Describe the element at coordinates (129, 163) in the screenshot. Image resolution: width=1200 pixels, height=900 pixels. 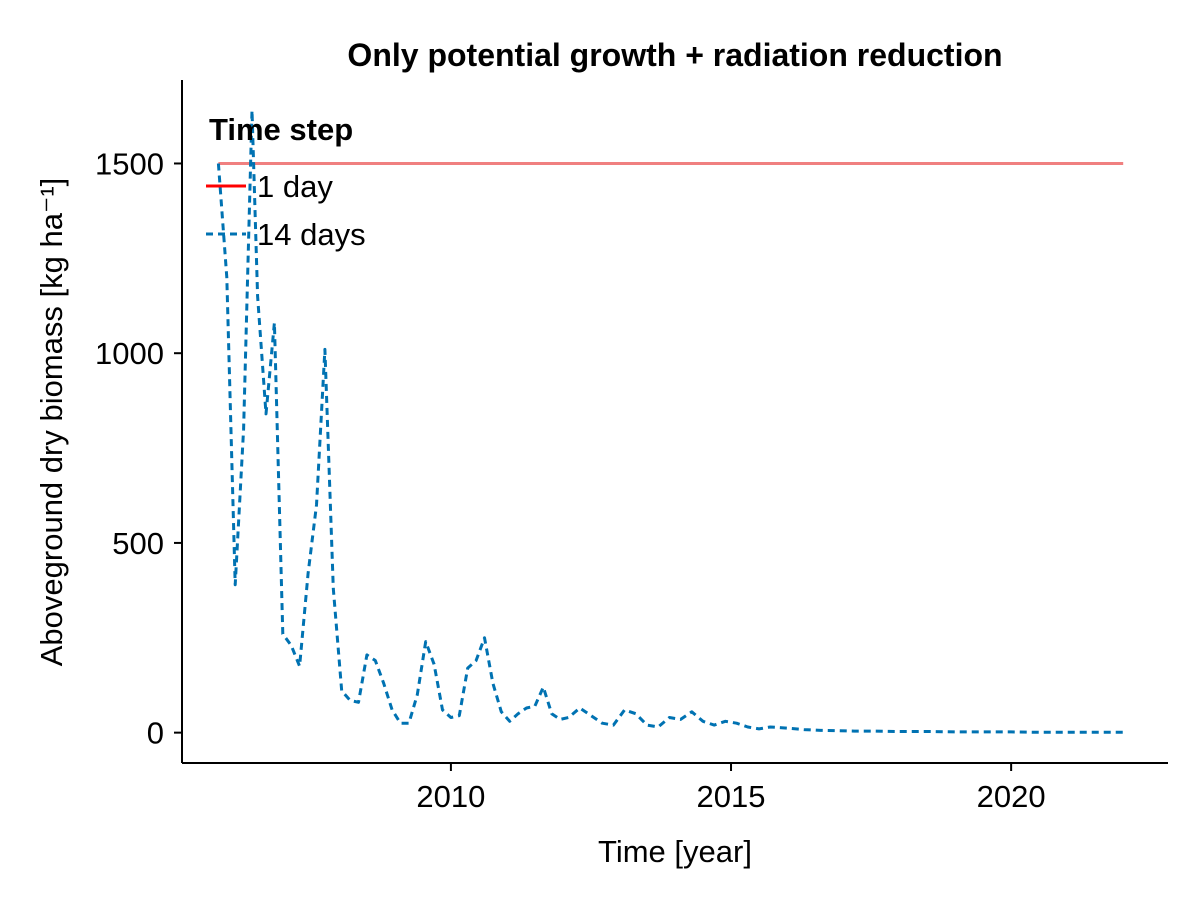
I see `y-tick-label: 1500` at that location.